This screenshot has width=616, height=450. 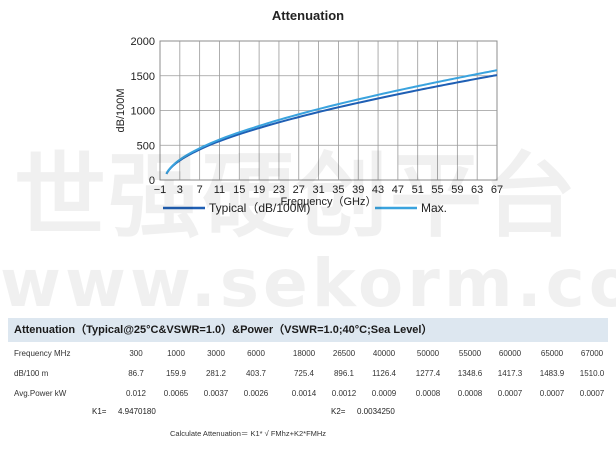 What do you see at coordinates (428, 373) in the screenshot?
I see `table-cell: 1277.4` at bounding box center [428, 373].